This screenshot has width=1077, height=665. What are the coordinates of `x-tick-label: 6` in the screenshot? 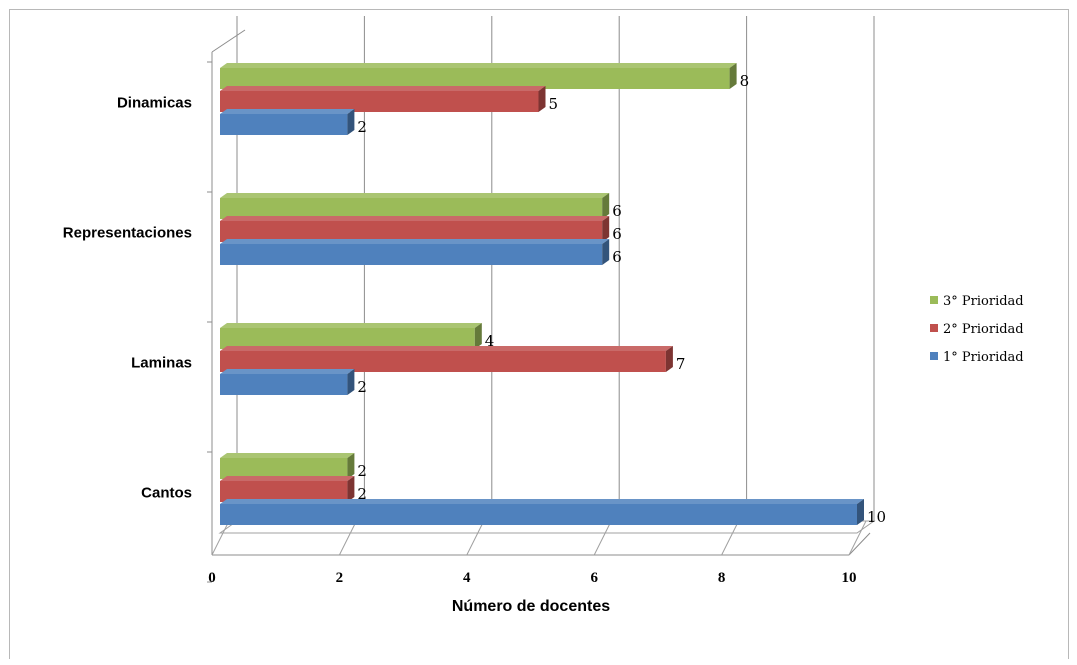 It's located at (594, 578).